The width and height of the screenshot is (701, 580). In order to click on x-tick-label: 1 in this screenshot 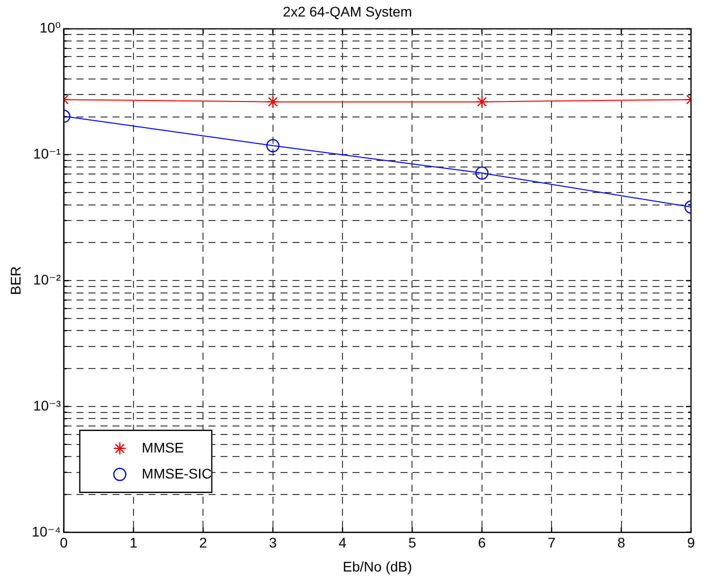, I will do `click(134, 542)`.